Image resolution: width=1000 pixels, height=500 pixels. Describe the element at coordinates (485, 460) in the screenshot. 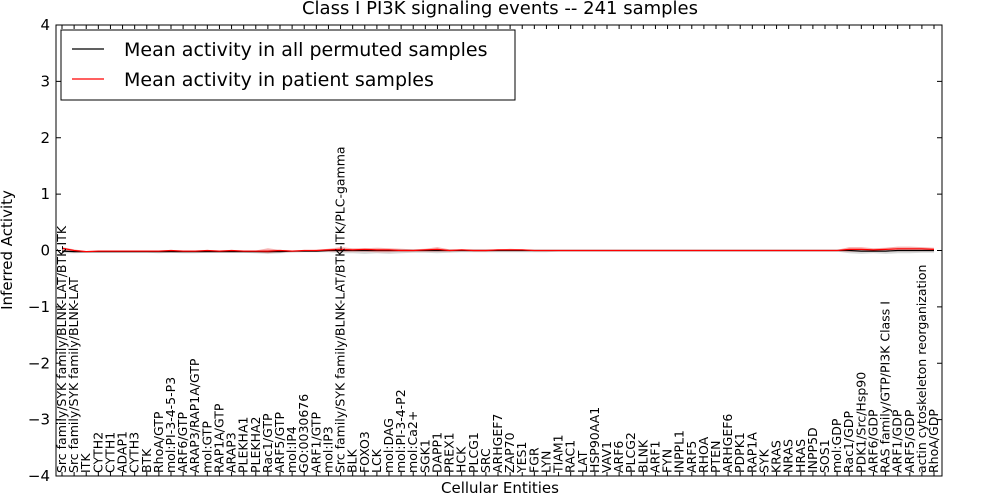

I see `x-category-label: SRC` at that location.